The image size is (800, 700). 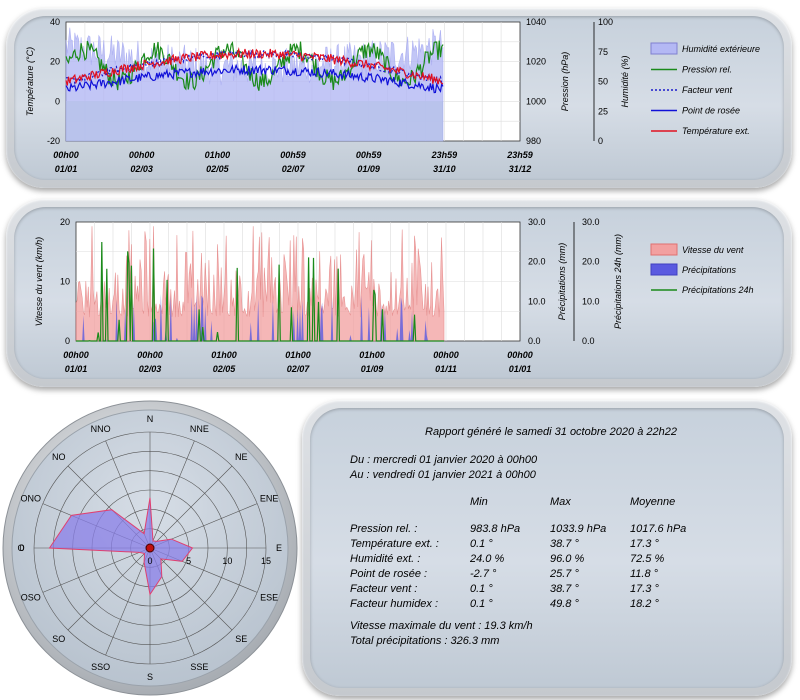 I want to click on humidity-tick-label: 25, so click(x=603, y=111).